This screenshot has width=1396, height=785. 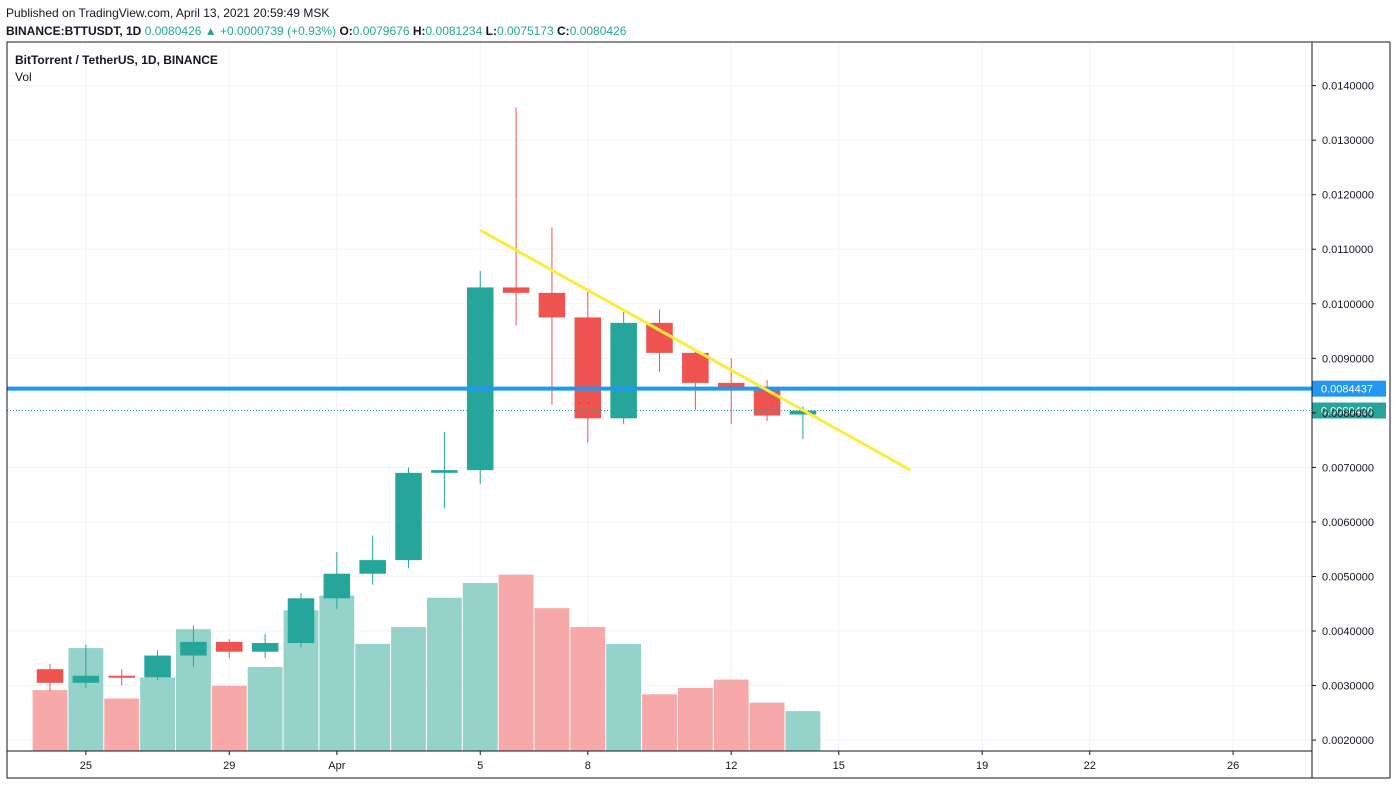 I want to click on x-tick-label: 29, so click(x=229, y=766).